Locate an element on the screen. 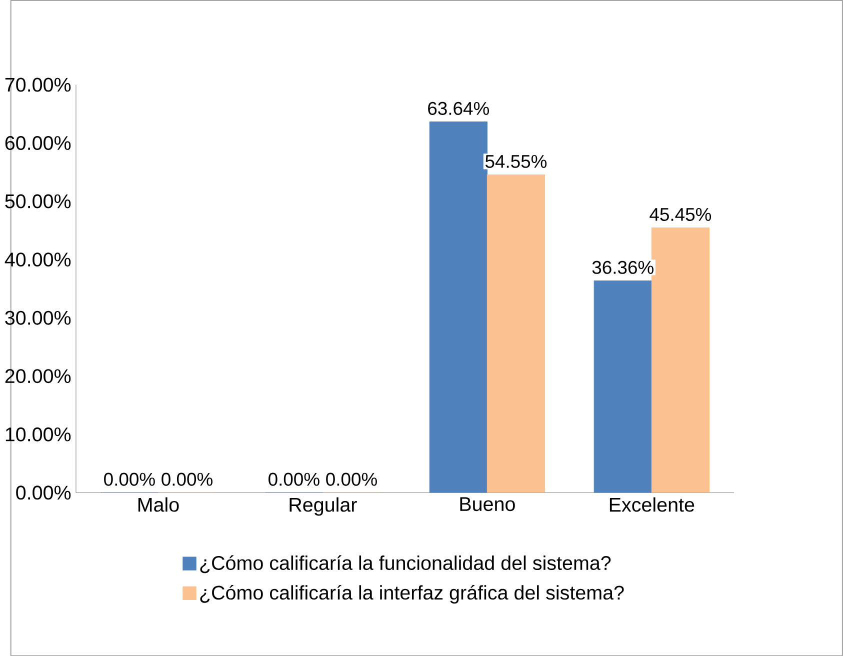 This screenshot has height=656, width=843. y-tick-label: 20.00% is located at coordinates (38, 375).